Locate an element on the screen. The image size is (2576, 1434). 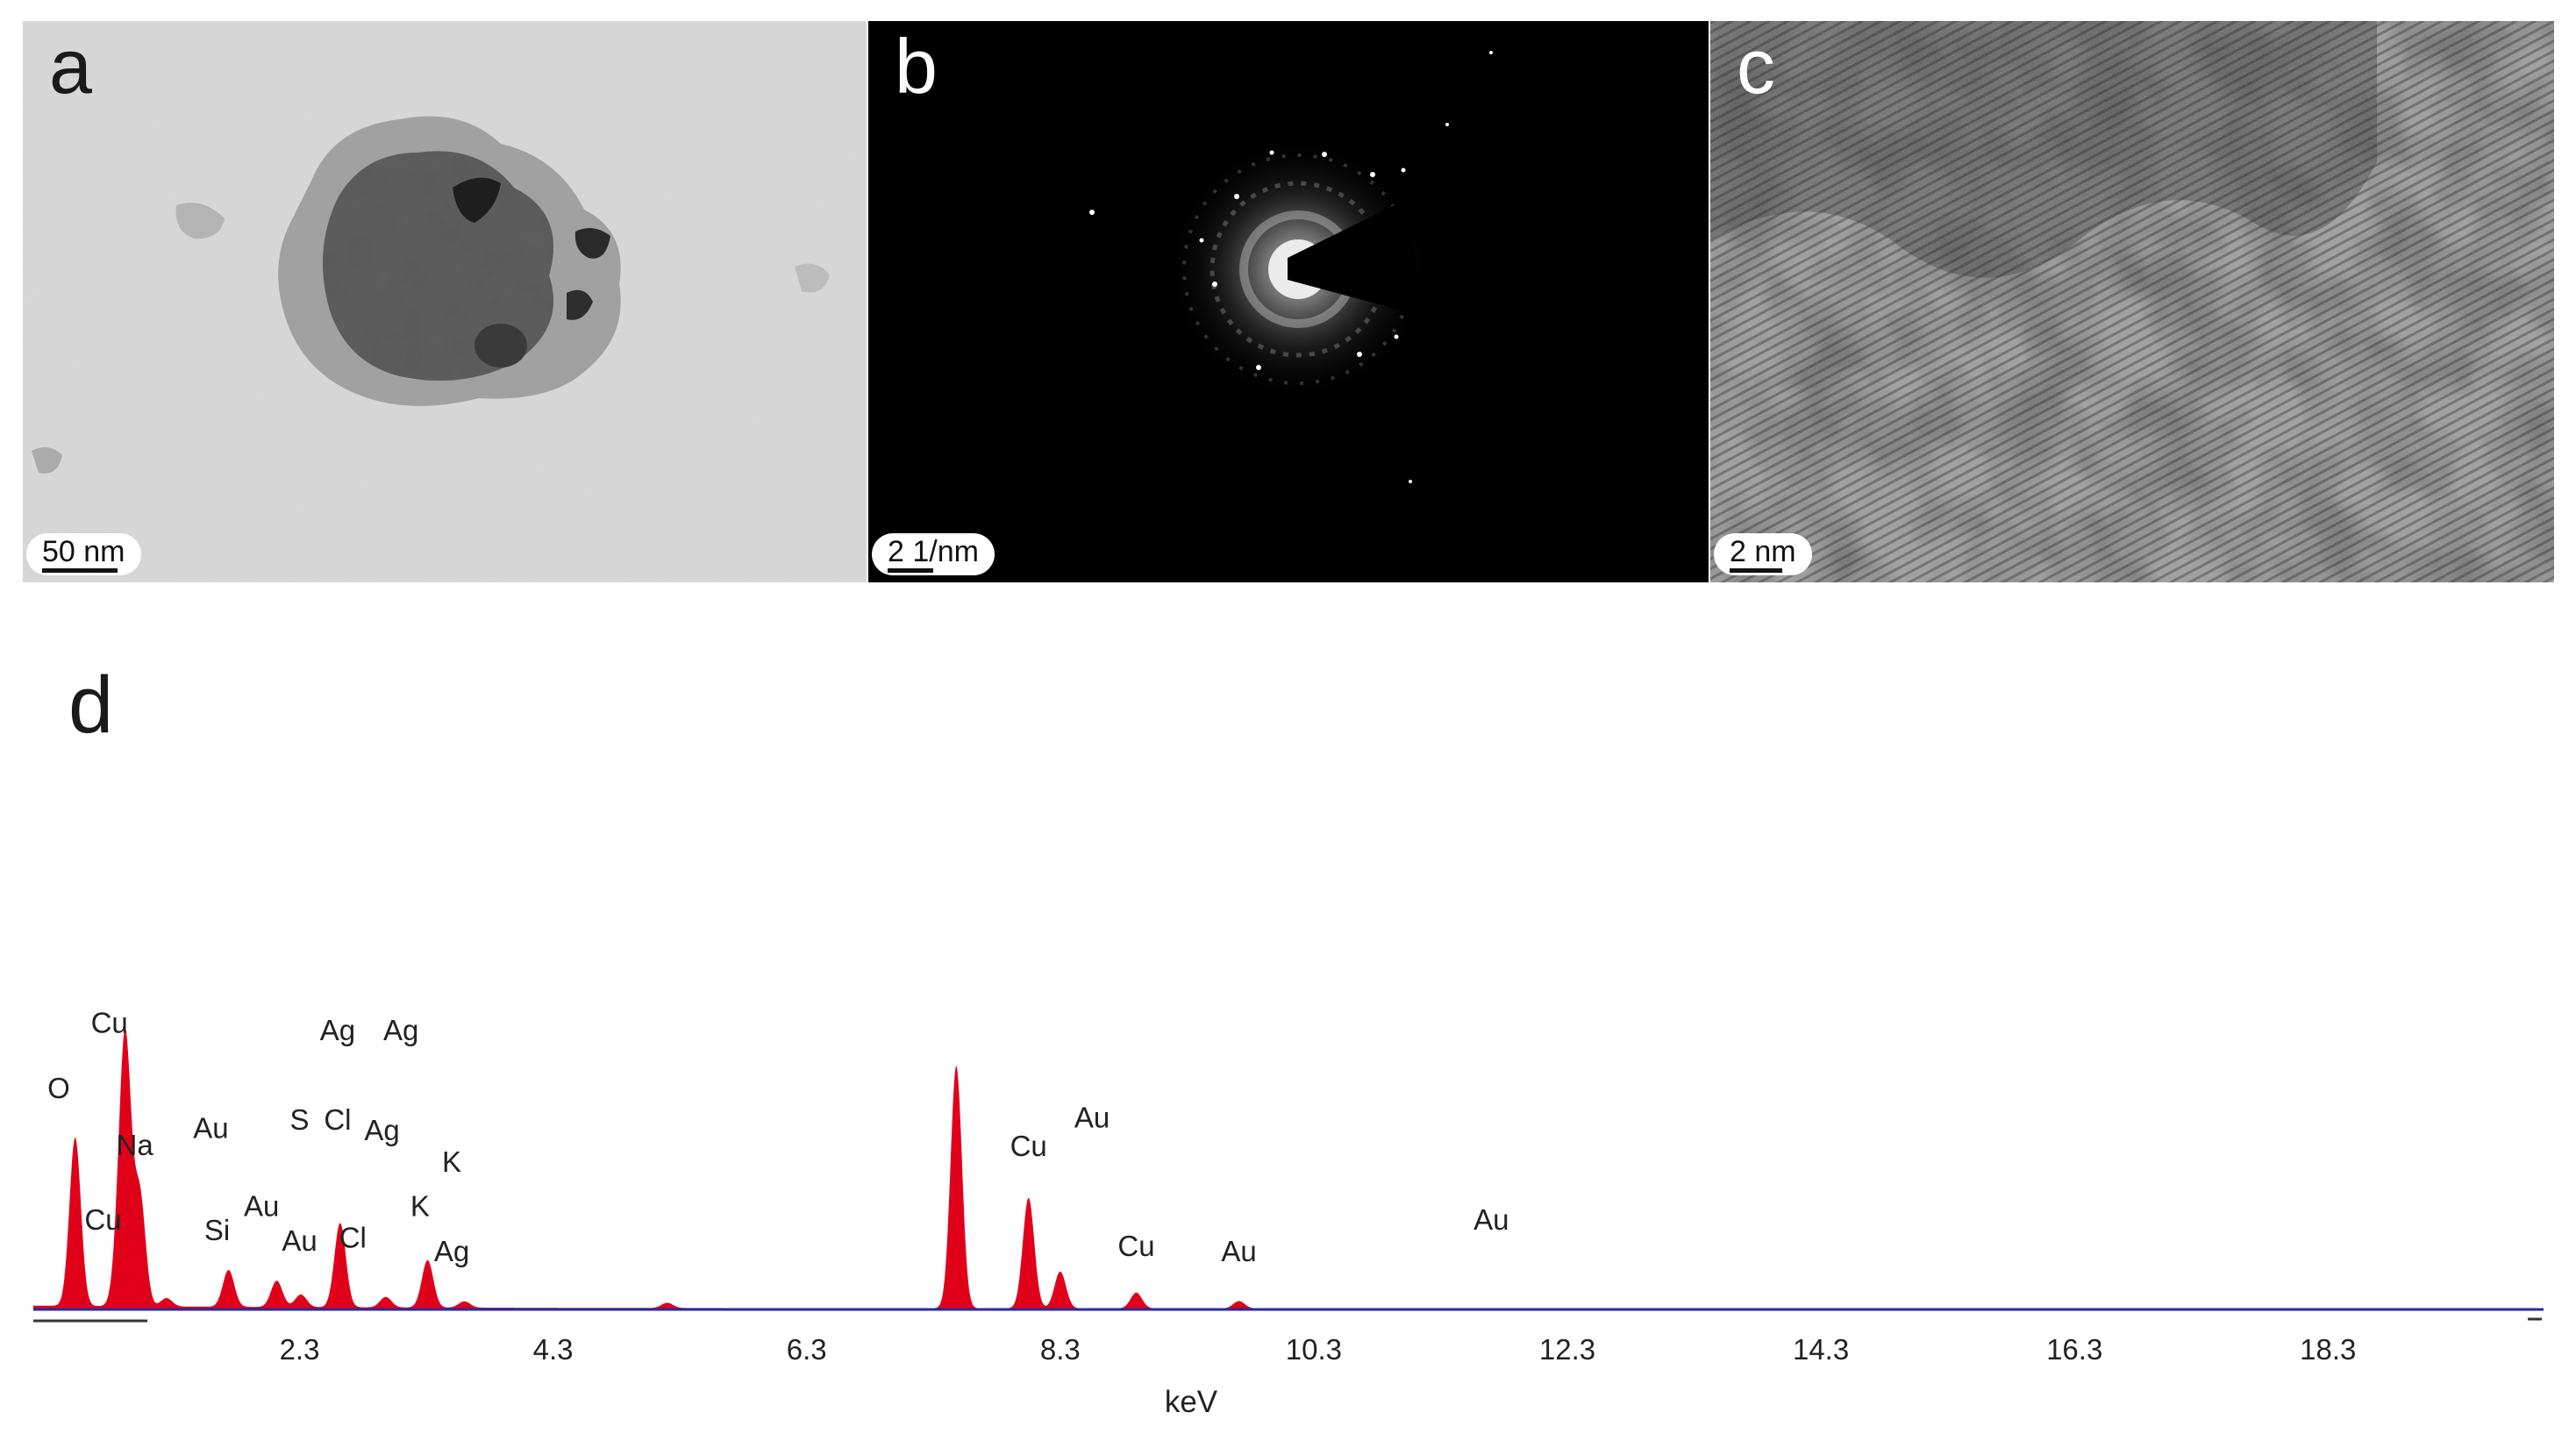
scale-bar-a: 50 nm is located at coordinates (84, 554).